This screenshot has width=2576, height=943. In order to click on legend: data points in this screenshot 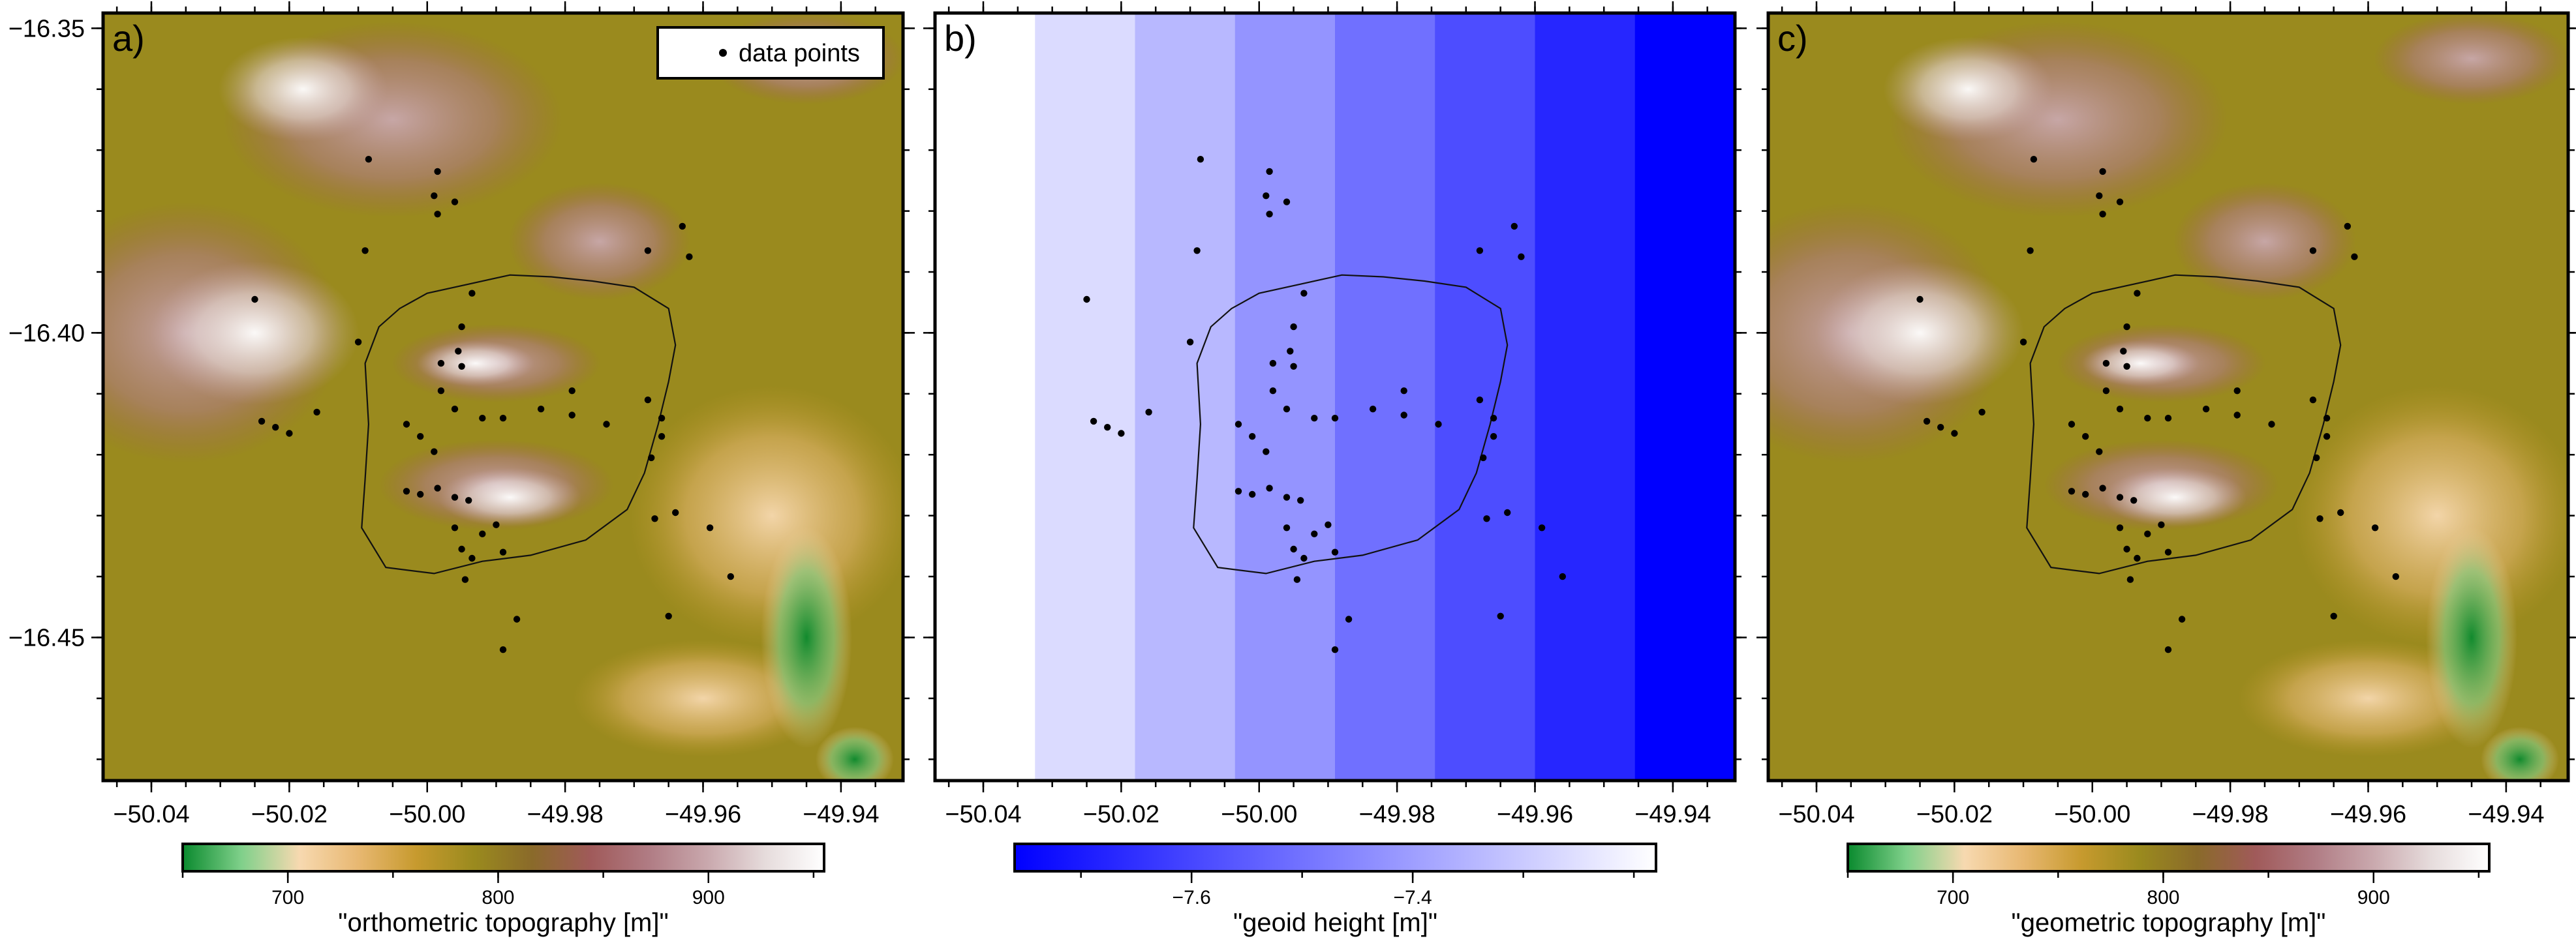, I will do `click(771, 53)`.